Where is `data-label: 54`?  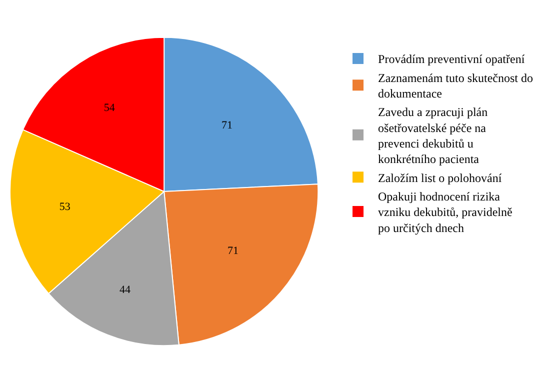 data-label: 54 is located at coordinates (110, 108).